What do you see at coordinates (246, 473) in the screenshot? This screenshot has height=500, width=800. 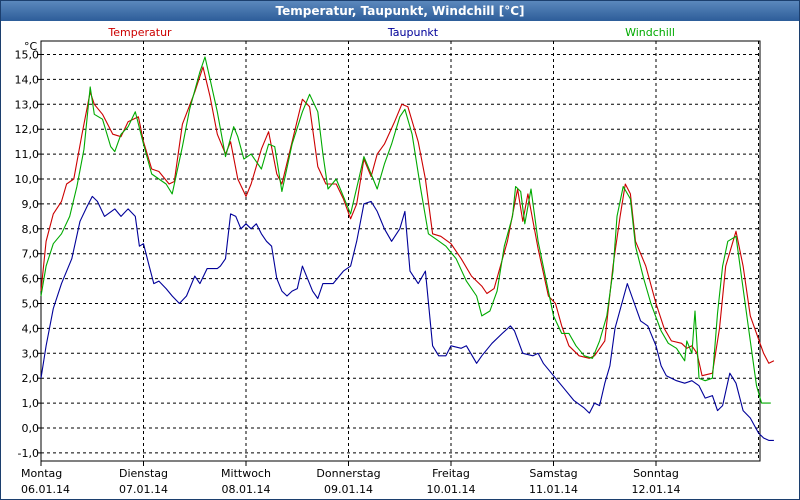 I see `x-tick-weekday: Mittwoch` at bounding box center [246, 473].